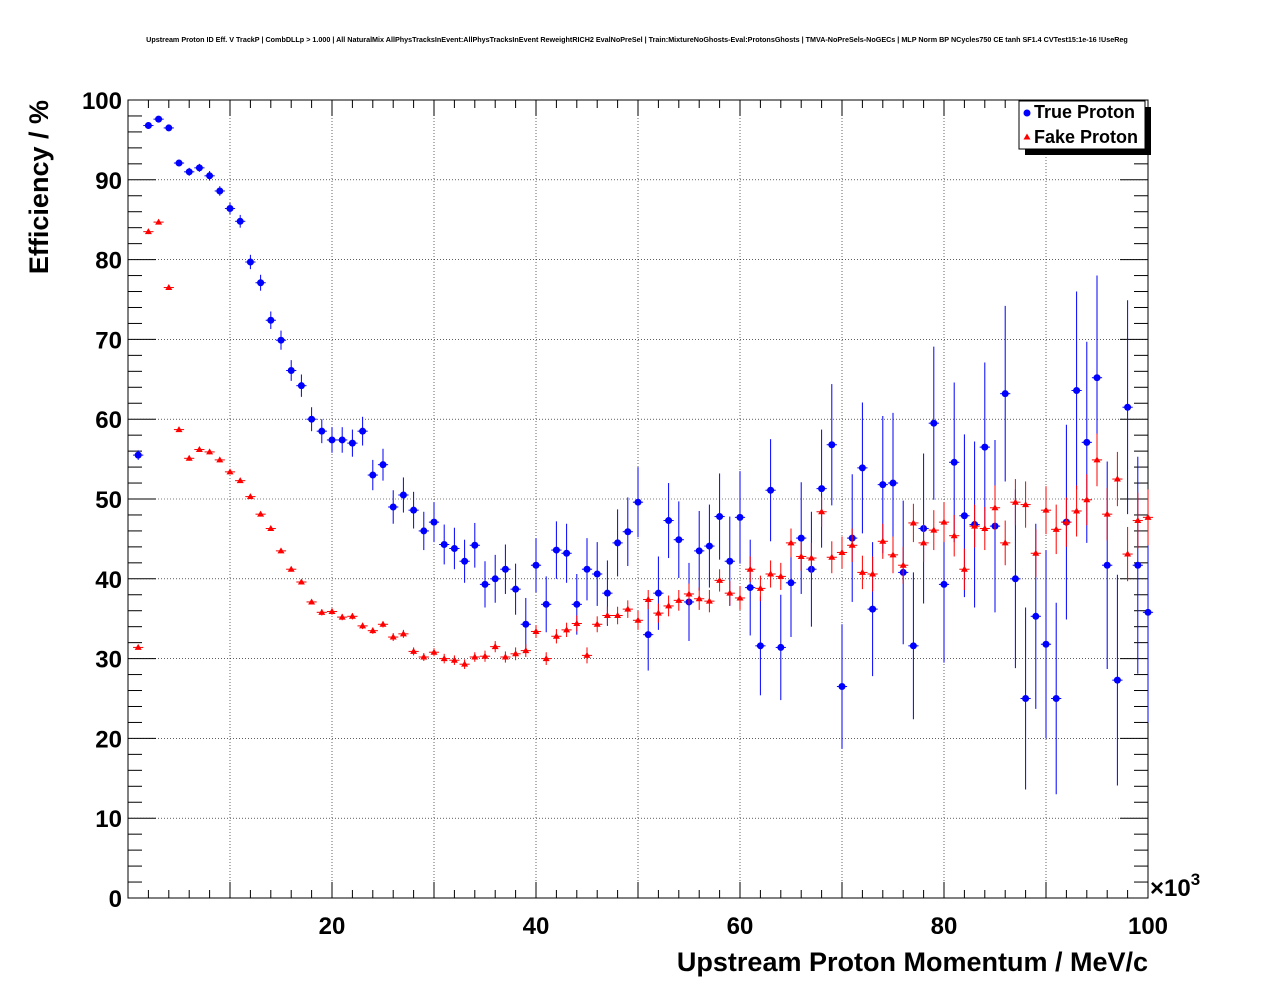 Image resolution: width=1276 pixels, height=996 pixels. I want to click on x-tick-label: 100, so click(1148, 926).